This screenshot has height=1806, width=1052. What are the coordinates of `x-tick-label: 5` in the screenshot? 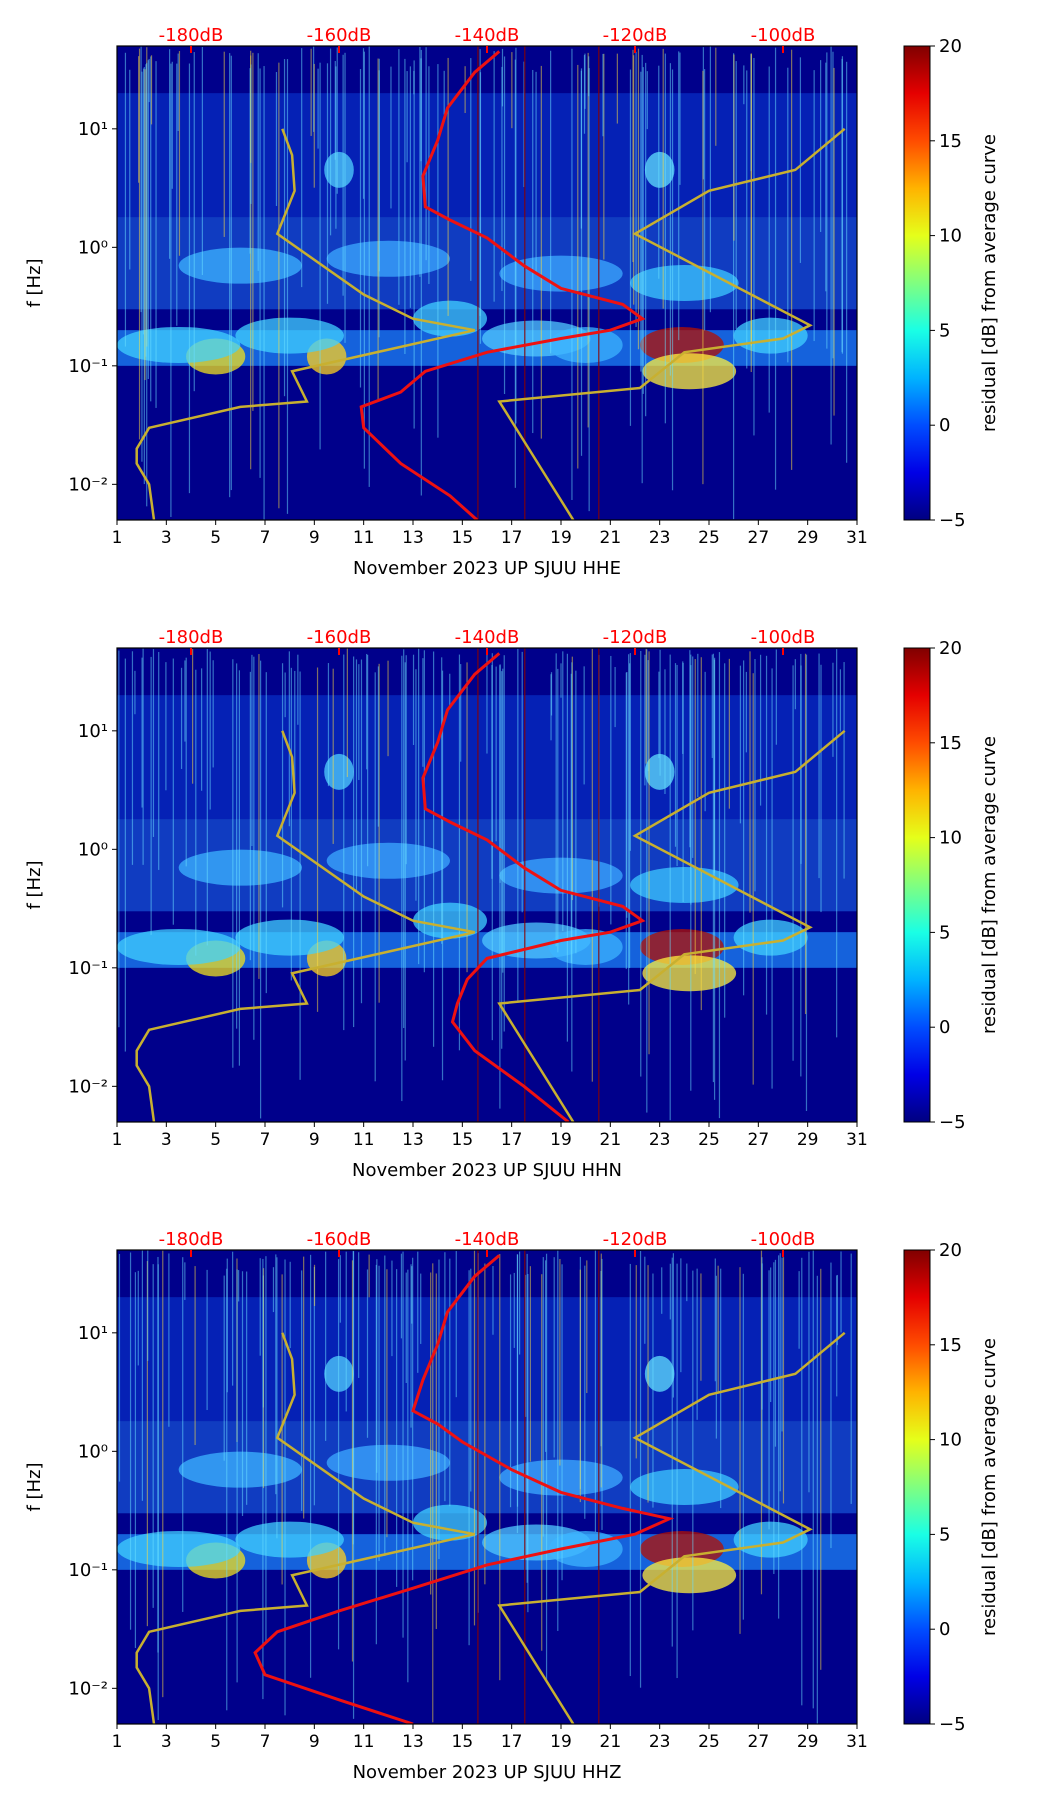 It's located at (215, 538).